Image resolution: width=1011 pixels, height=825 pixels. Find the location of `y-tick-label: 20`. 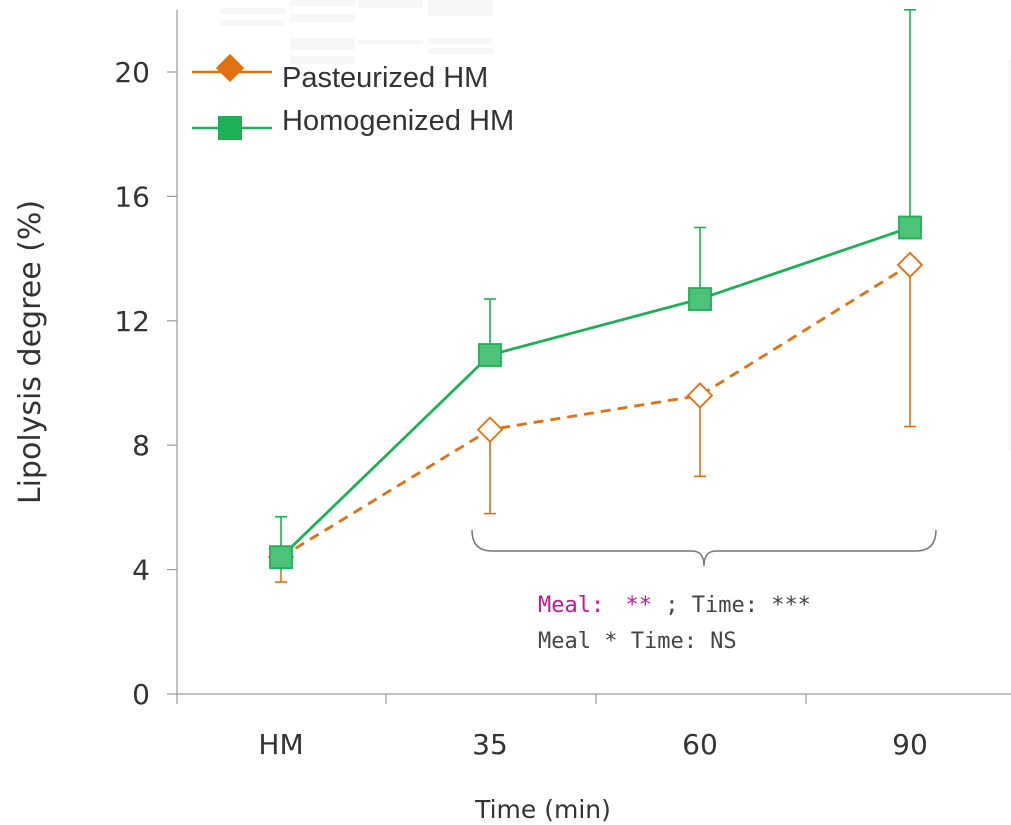

y-tick-label: 20 is located at coordinates (132, 72).